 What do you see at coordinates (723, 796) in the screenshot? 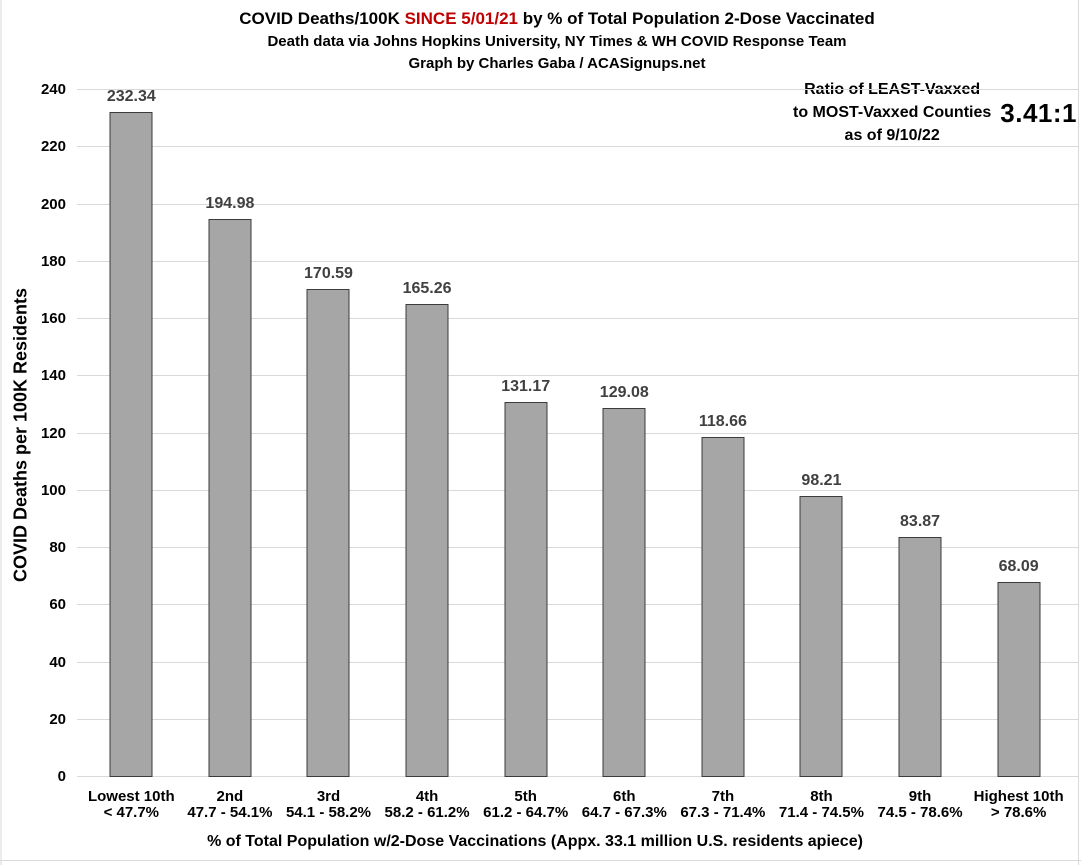
I see `x-category-name-7: 7th` at bounding box center [723, 796].